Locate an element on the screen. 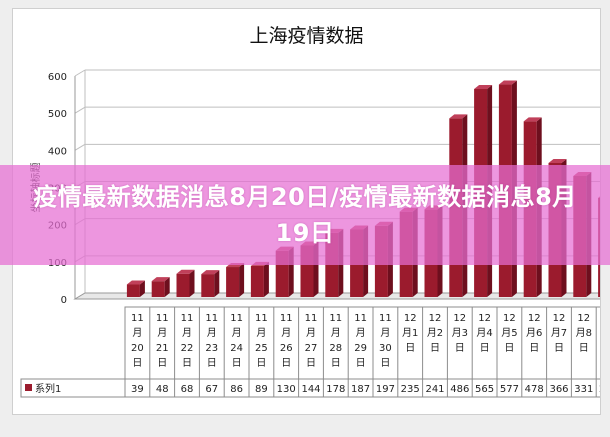 The image size is (610, 437). gridline-depth is located at coordinates (80, 73).